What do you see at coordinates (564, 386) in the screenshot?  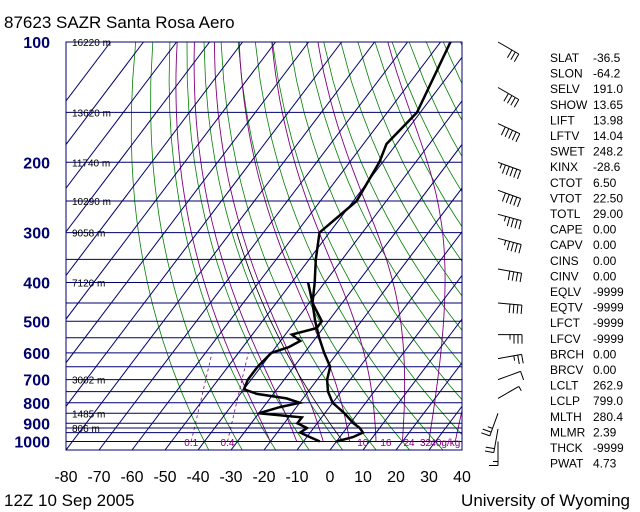 I see `index-key: LCLT` at bounding box center [564, 386].